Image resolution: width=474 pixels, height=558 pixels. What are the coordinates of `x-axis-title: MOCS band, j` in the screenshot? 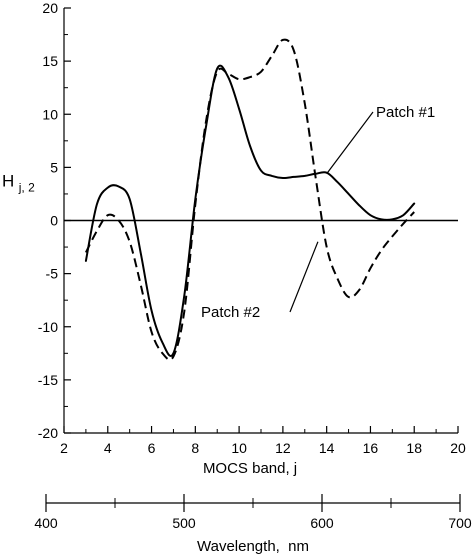 It's located at (250, 468).